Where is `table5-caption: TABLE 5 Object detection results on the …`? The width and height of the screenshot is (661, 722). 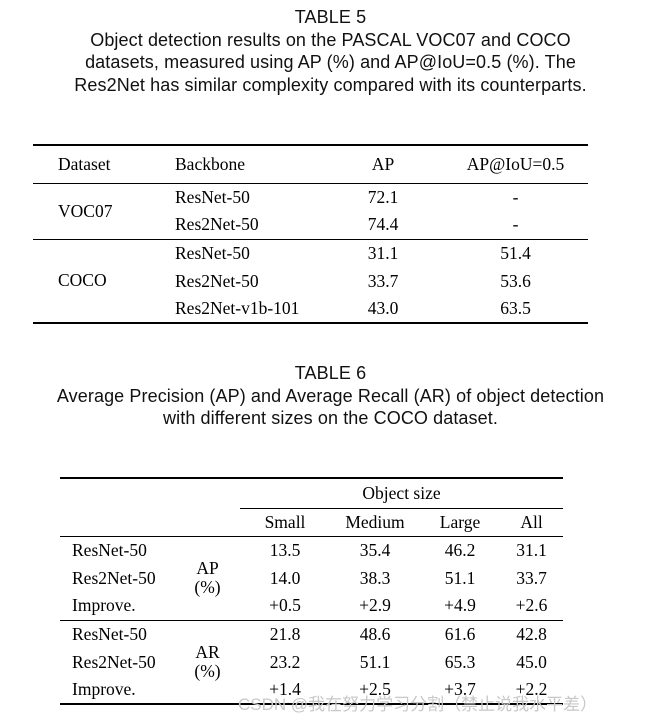 table5-caption: TABLE 5 Object detection results on the … is located at coordinates (330, 51).